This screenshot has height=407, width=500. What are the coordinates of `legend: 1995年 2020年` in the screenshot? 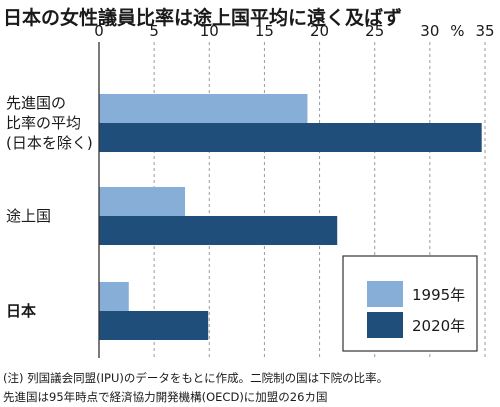 It's located at (410, 303).